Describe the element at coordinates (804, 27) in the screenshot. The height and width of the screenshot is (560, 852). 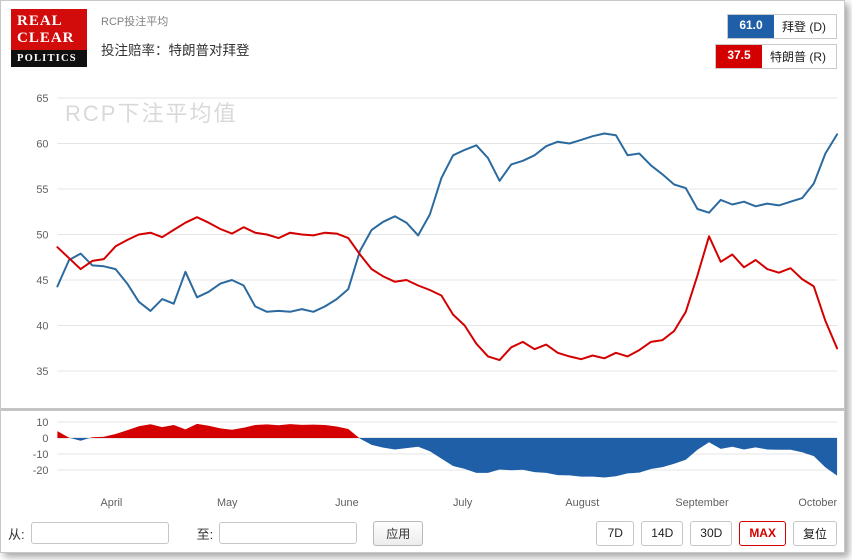
I see `biden-legend-label: 拜登 (D)` at that location.